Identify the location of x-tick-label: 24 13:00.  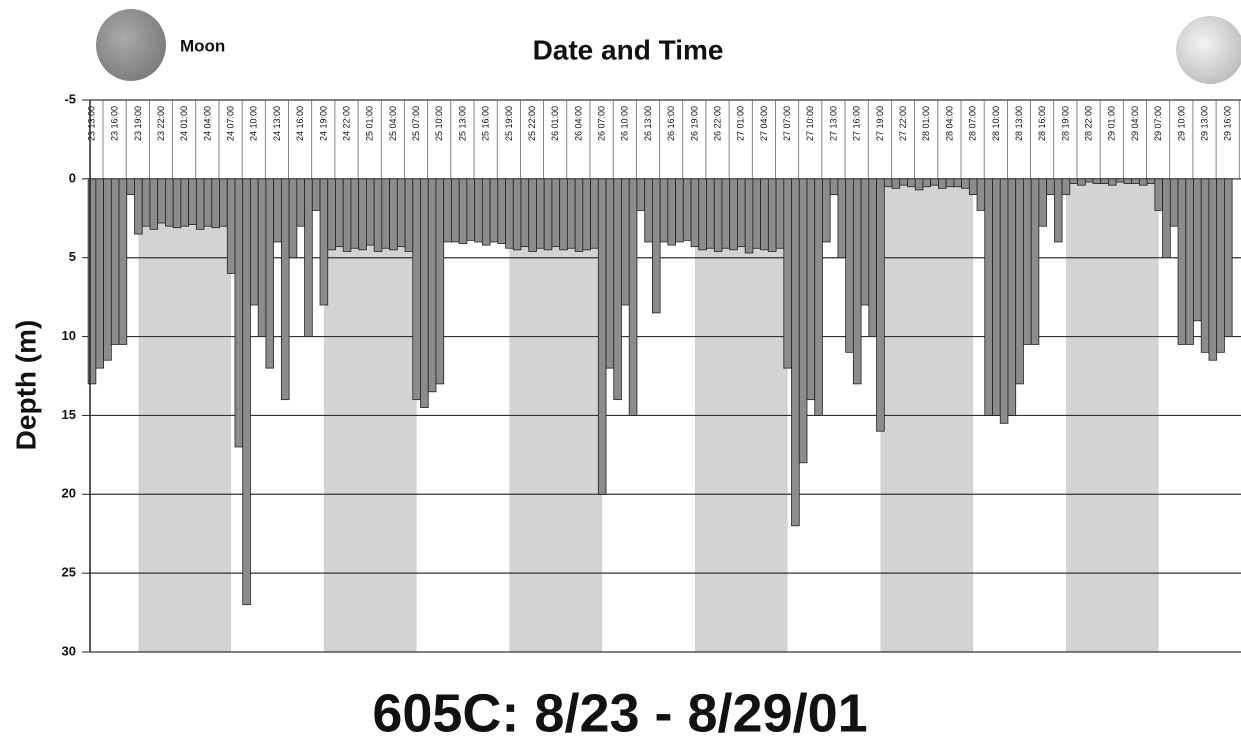
(277, 123).